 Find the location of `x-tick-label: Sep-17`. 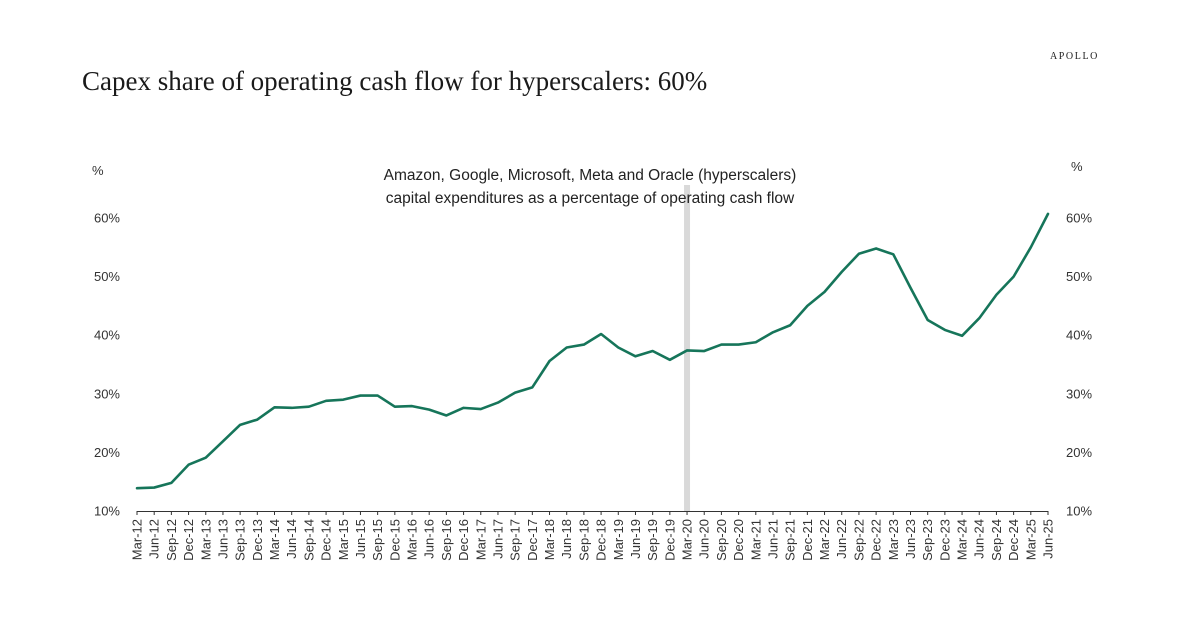

x-tick-label: Sep-17 is located at coordinates (515, 540).